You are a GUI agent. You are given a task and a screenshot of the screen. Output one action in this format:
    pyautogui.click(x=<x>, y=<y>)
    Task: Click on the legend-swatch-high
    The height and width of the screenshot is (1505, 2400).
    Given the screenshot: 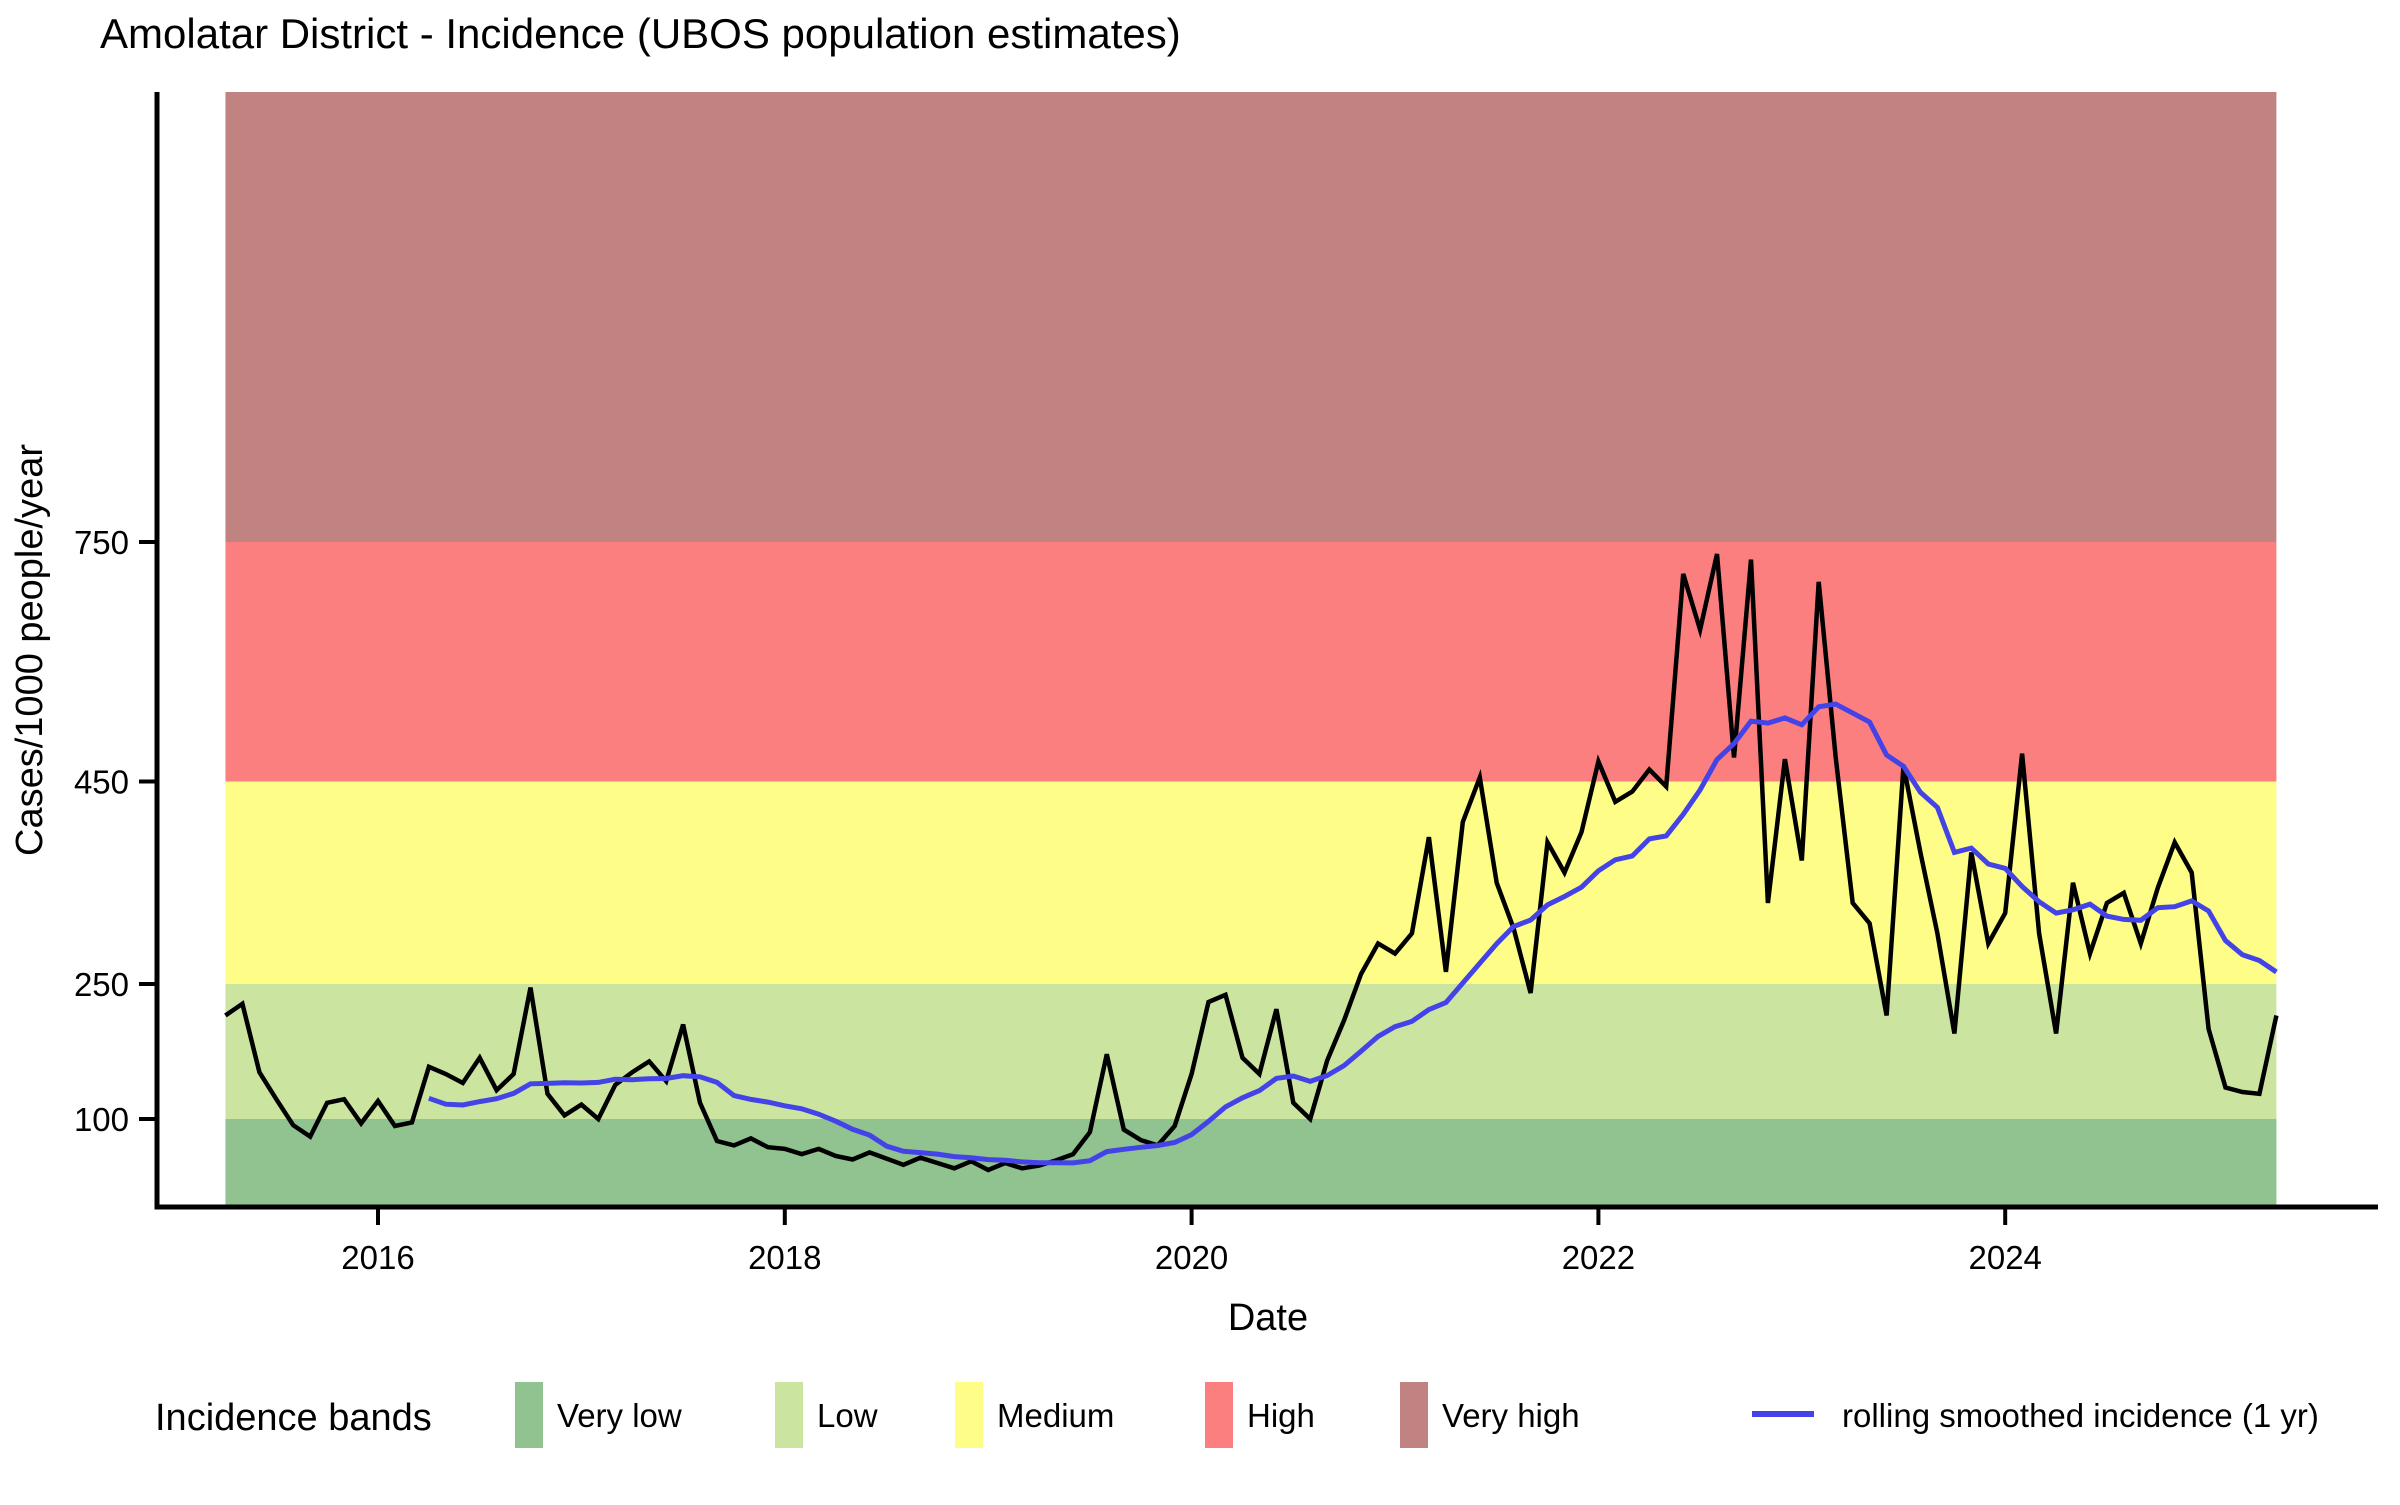 What is the action you would take?
    pyautogui.click(x=1219, y=1415)
    